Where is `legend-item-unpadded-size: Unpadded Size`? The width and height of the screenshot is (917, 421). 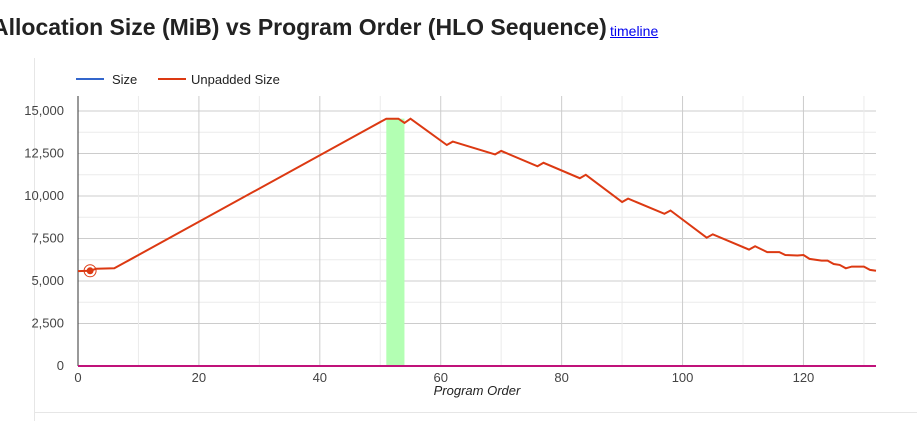 legend-item-unpadded-size: Unpadded Size is located at coordinates (219, 79).